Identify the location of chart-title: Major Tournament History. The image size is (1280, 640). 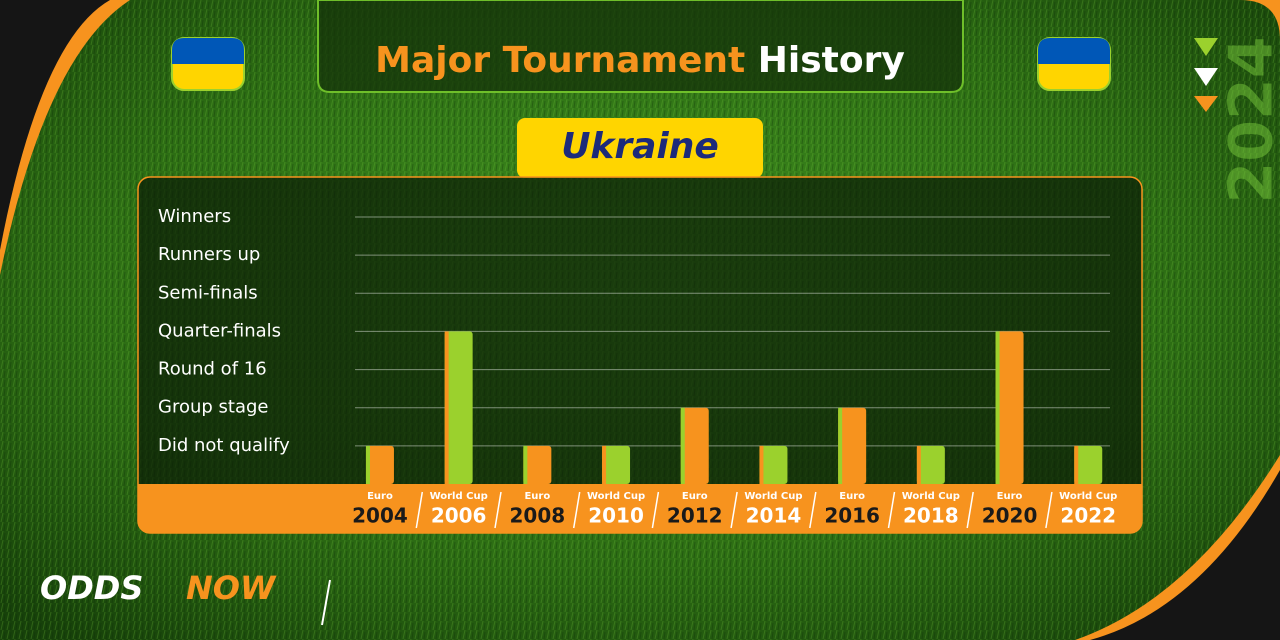
(640, 60).